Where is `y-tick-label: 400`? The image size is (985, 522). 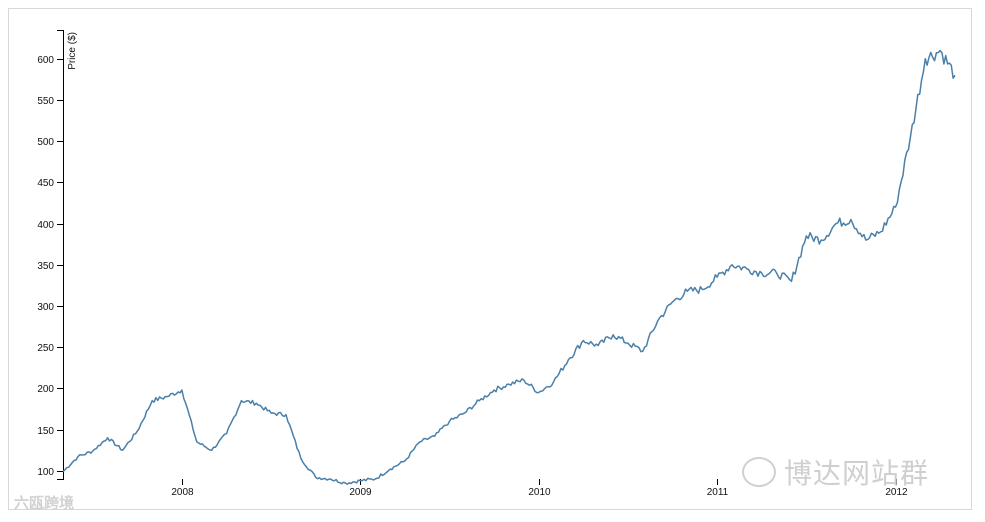 y-tick-label: 400 is located at coordinates (45, 225).